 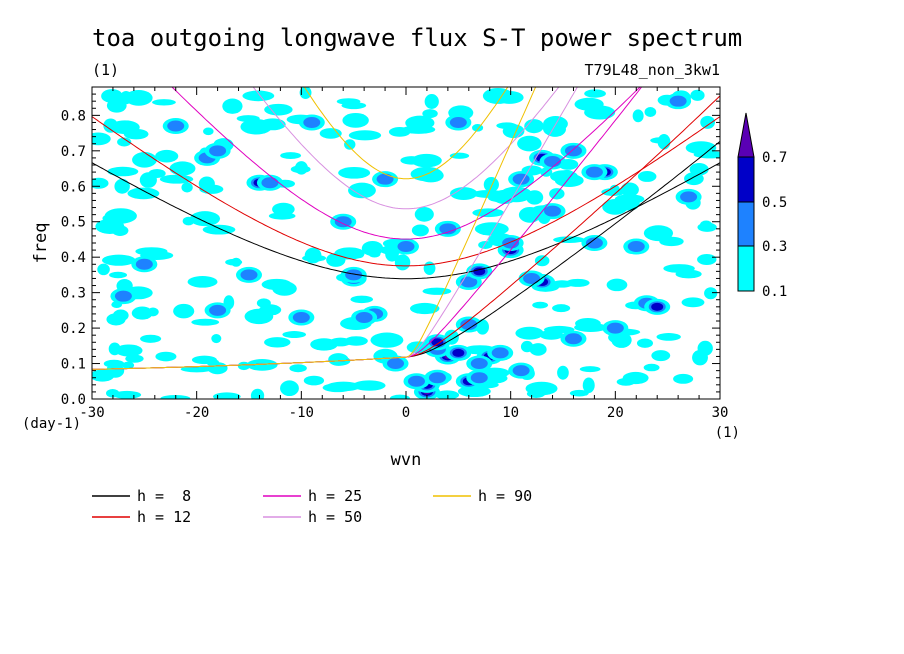 What do you see at coordinates (105, 70) in the screenshot?
I see `title-unit: (1)` at bounding box center [105, 70].